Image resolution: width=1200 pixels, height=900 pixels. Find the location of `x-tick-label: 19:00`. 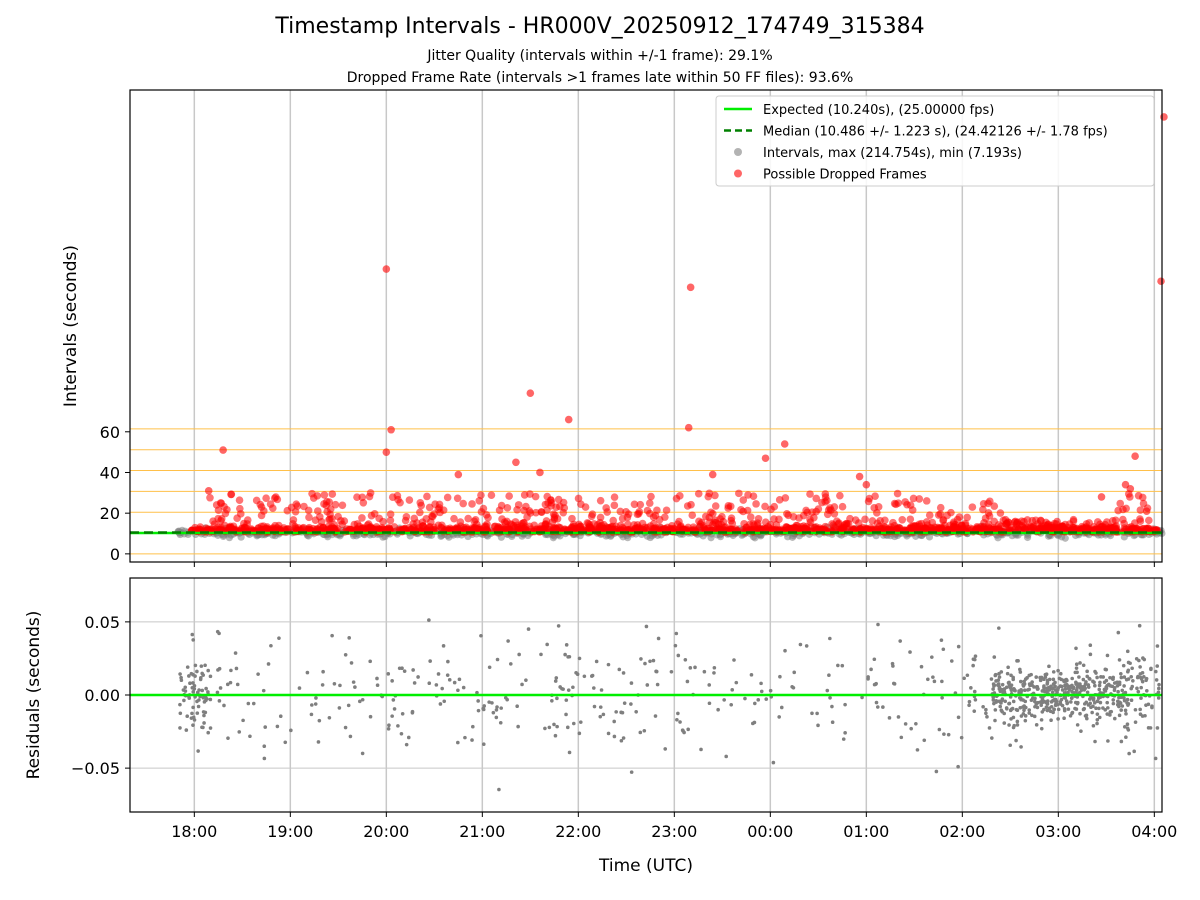

x-tick-label: 19:00 is located at coordinates (290, 831).